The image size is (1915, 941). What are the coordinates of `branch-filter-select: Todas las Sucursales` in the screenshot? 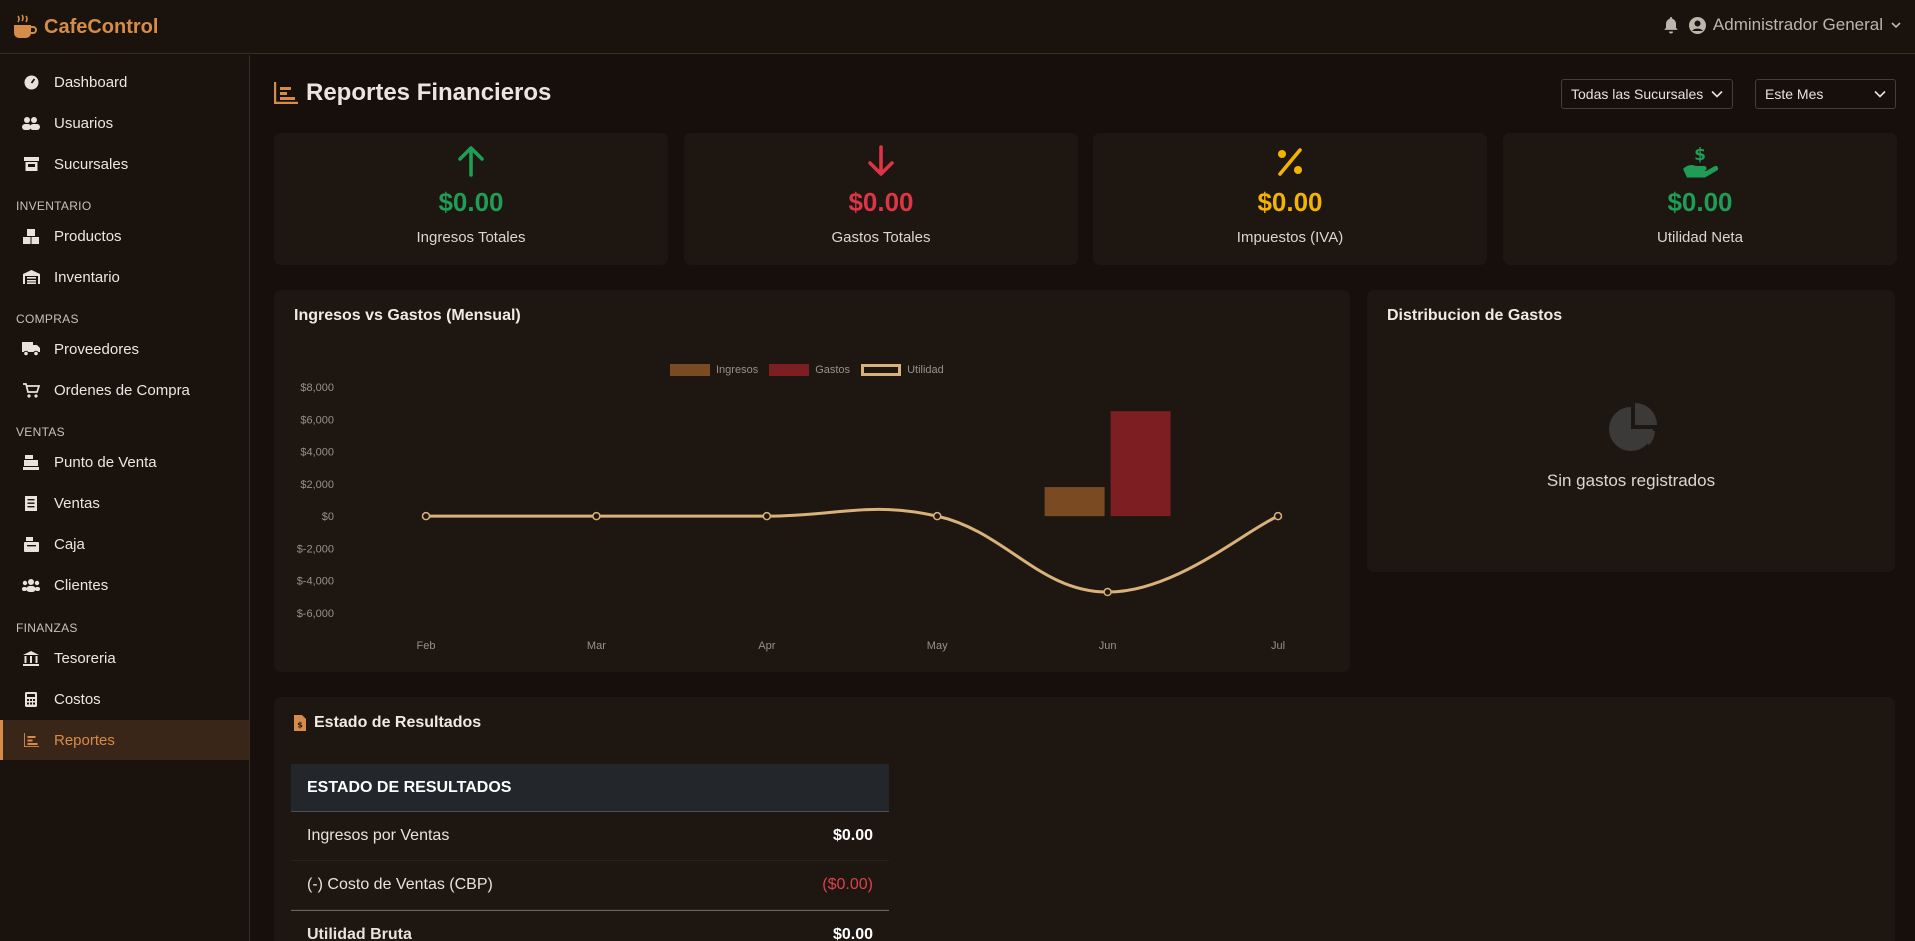 It's located at (1647, 94).